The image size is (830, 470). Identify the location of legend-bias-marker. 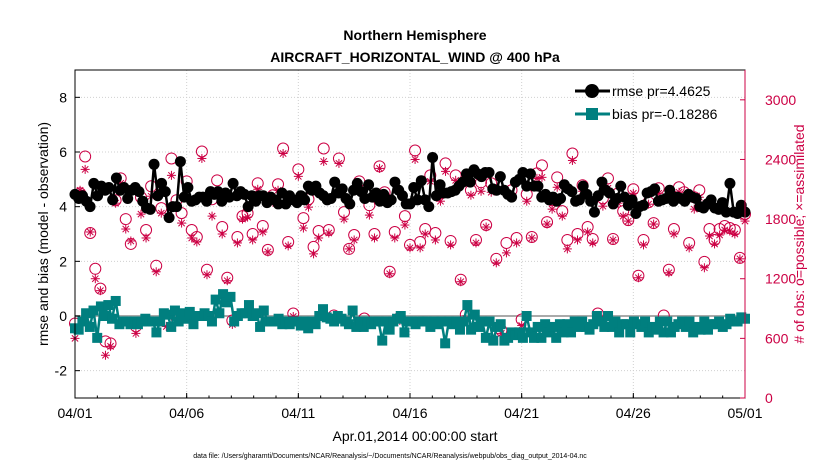
(592, 114).